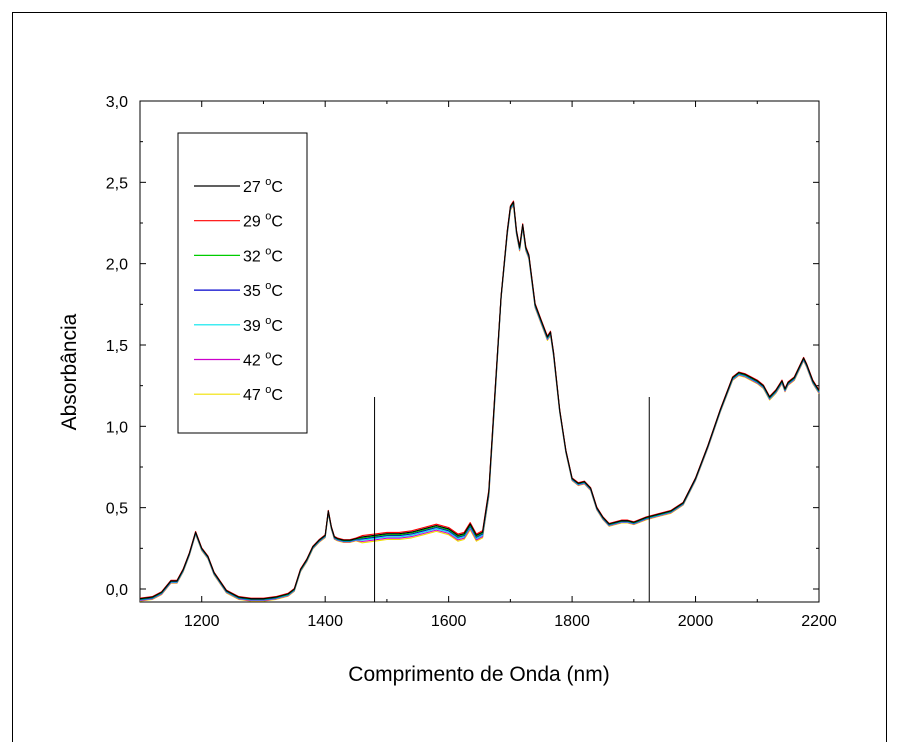  I want to click on legend-label-42: 42 oC, so click(263, 360).